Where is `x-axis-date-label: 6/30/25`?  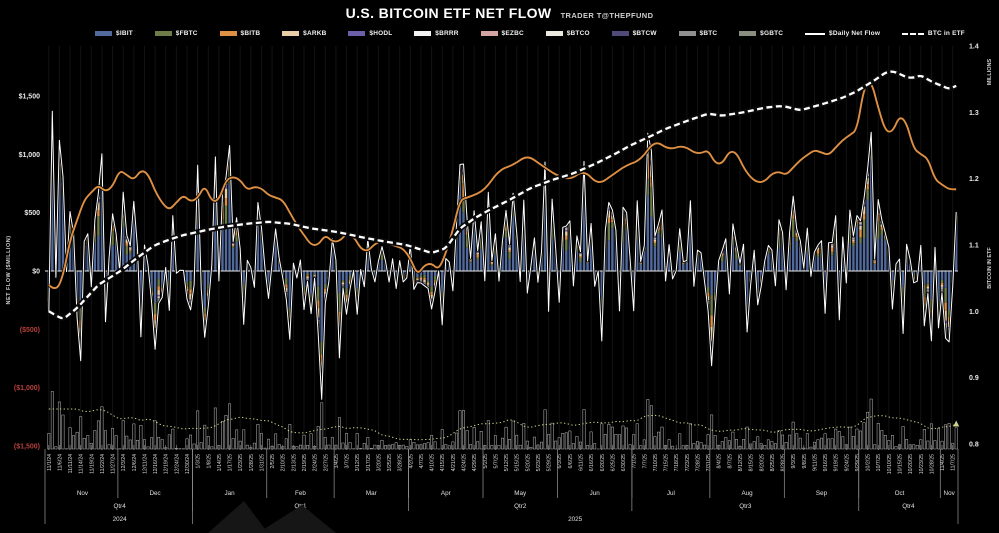
x-axis-date-label: 6/30/25 is located at coordinates (624, 462).